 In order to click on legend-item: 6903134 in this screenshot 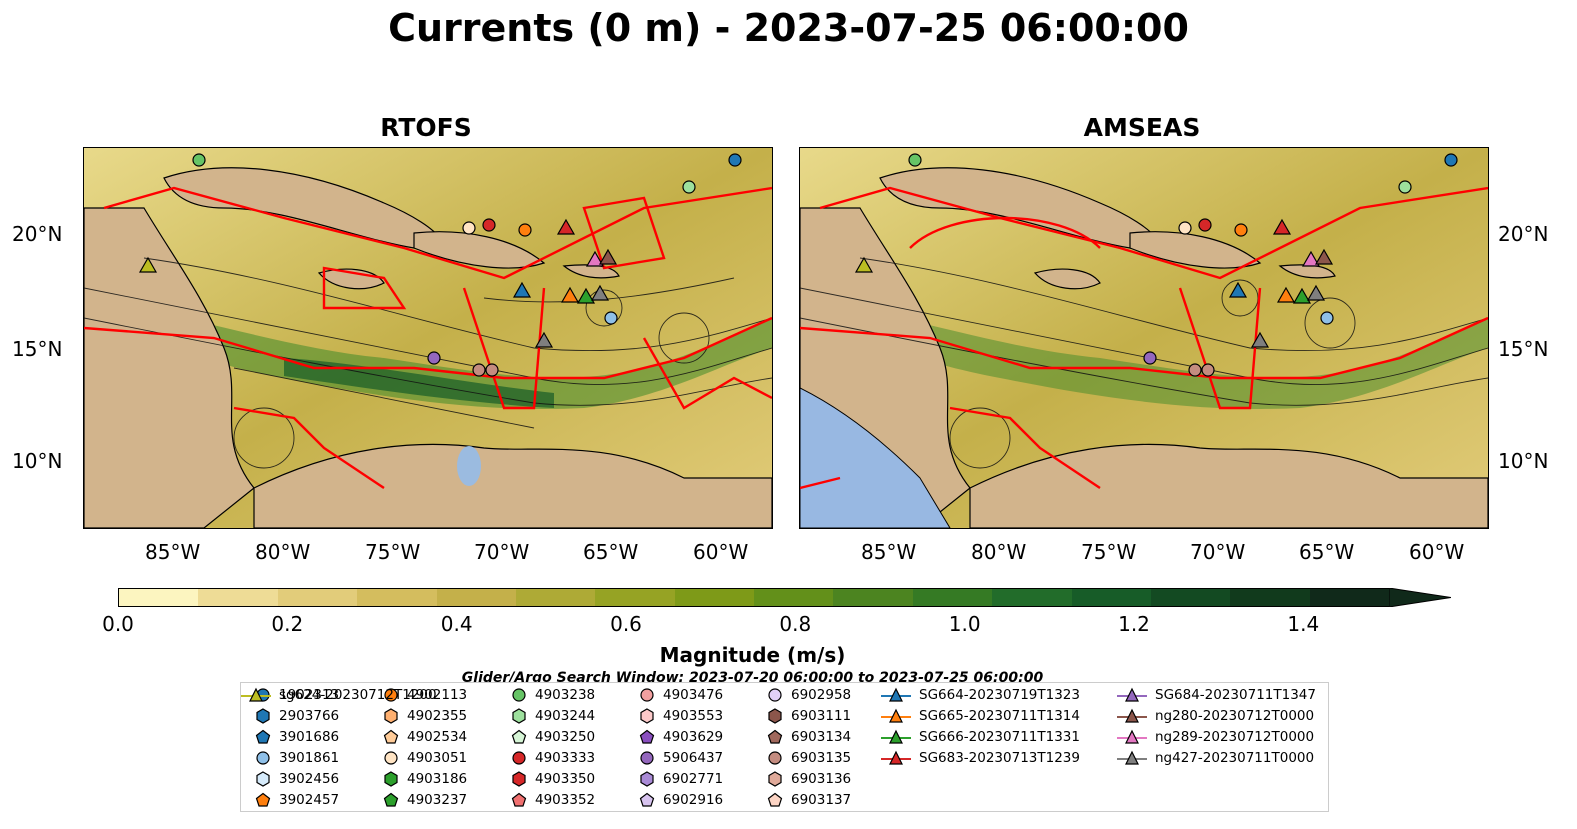, I will do `click(809, 737)`.